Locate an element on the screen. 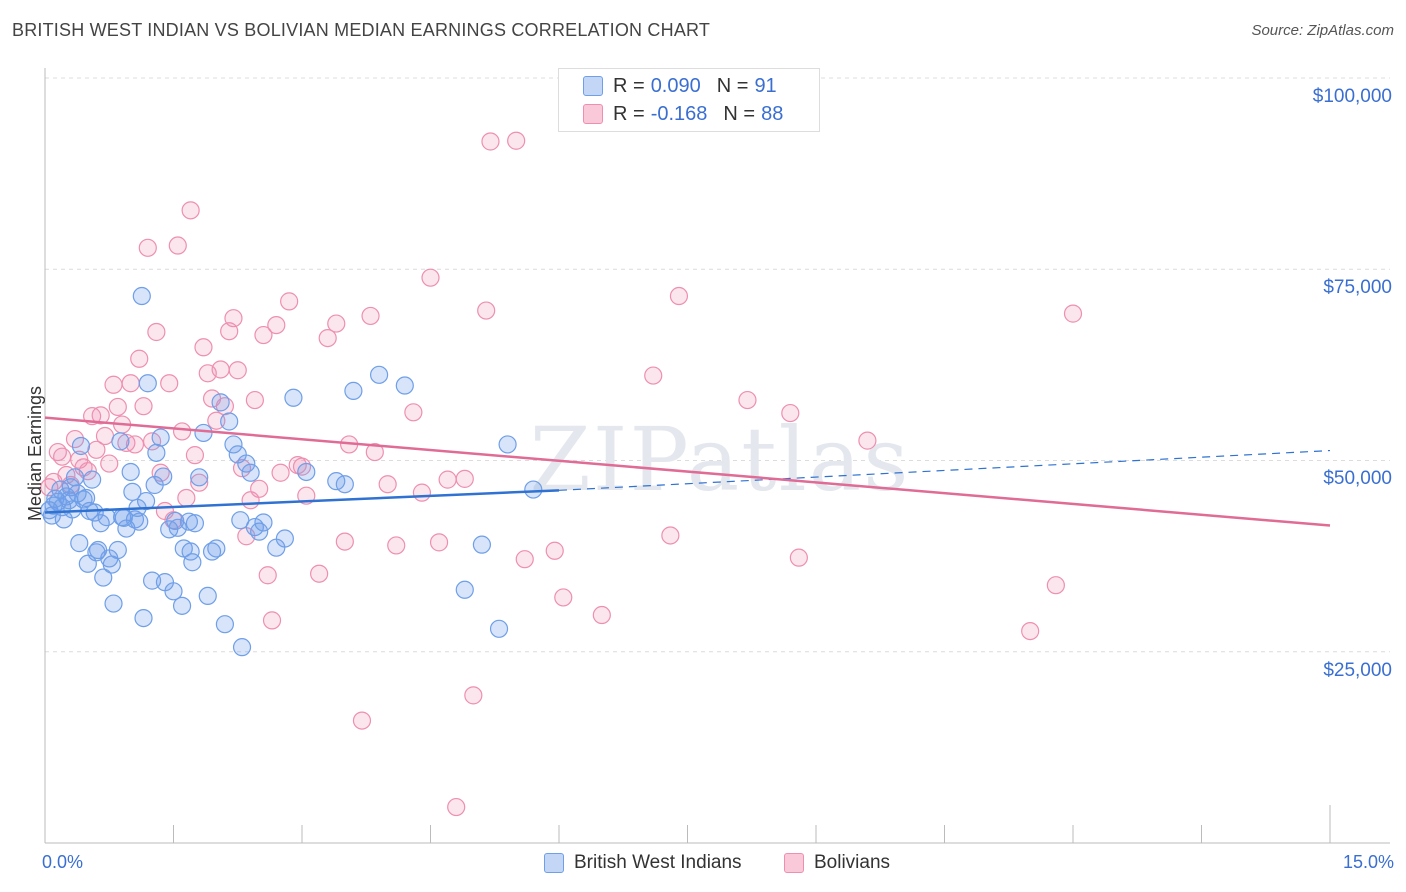  y-axis-title: Median Earnings is located at coordinates (35, 453).